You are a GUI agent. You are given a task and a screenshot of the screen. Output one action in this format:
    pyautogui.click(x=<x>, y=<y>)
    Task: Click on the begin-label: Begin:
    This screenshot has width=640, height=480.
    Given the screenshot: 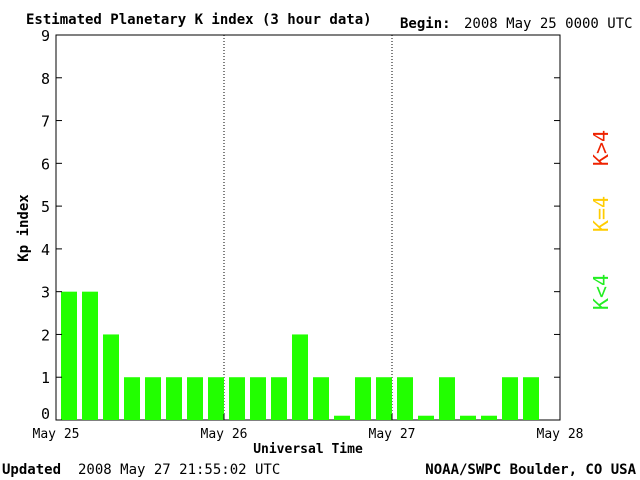 What is the action you would take?
    pyautogui.click(x=425, y=24)
    